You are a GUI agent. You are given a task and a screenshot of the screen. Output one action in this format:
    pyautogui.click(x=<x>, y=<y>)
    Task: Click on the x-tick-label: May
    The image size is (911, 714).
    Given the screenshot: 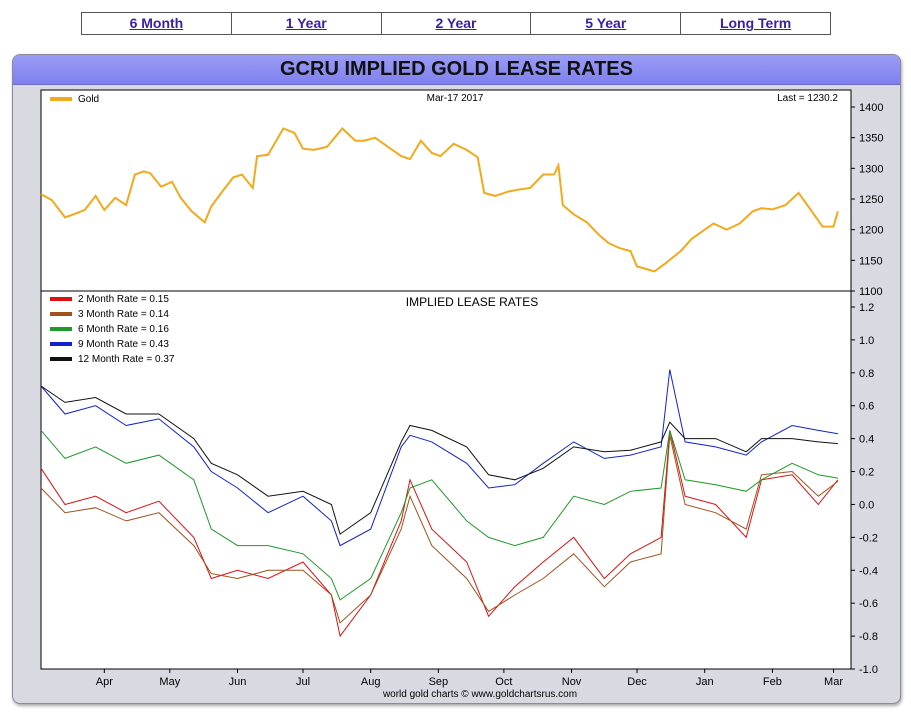 What is the action you would take?
    pyautogui.click(x=169, y=682)
    